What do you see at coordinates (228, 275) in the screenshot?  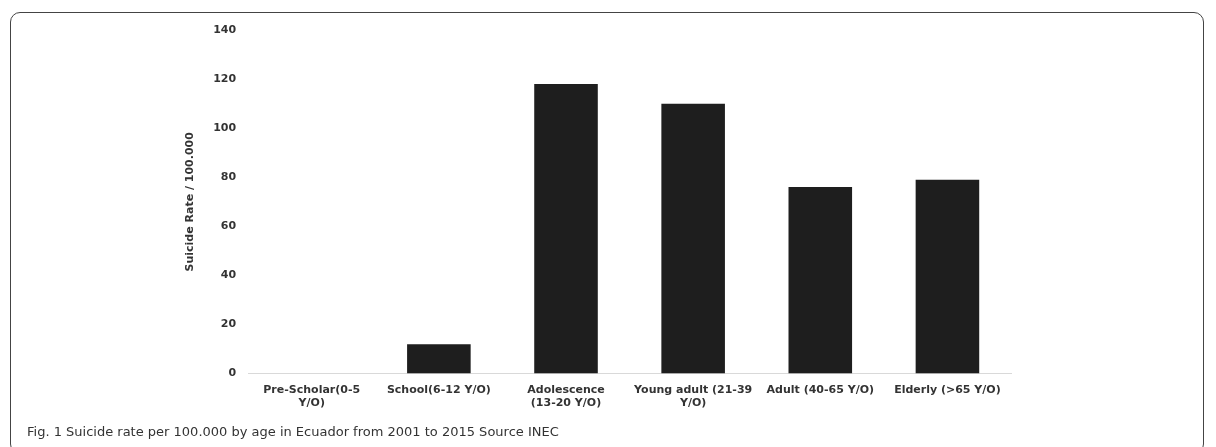 I see `y-tick-label: 40` at bounding box center [228, 275].